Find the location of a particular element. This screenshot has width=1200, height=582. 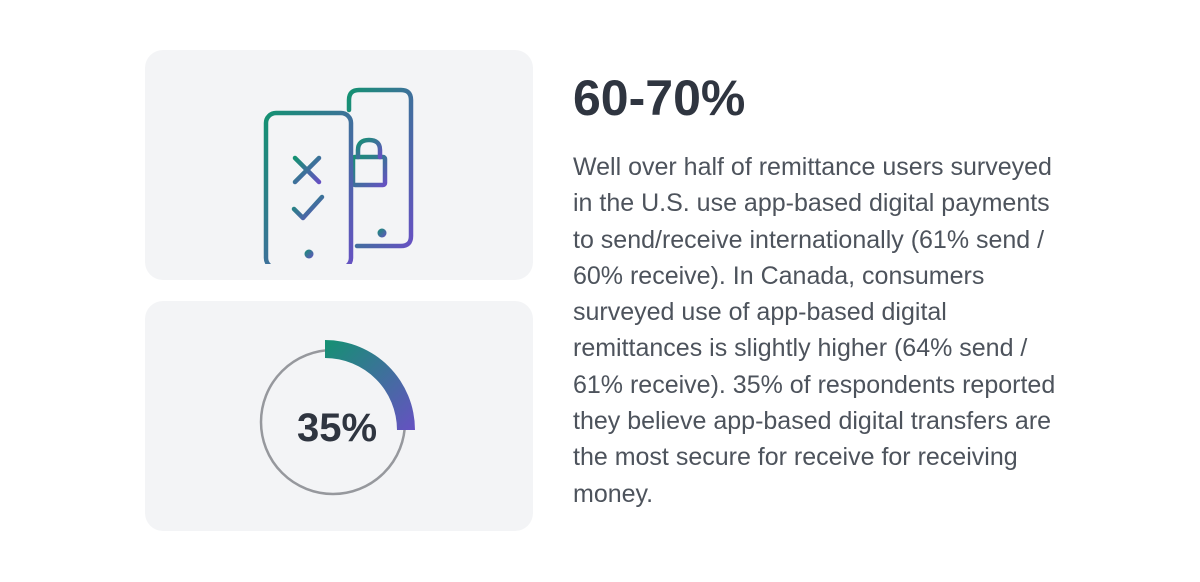

phones-illustration-card is located at coordinates (339, 165).